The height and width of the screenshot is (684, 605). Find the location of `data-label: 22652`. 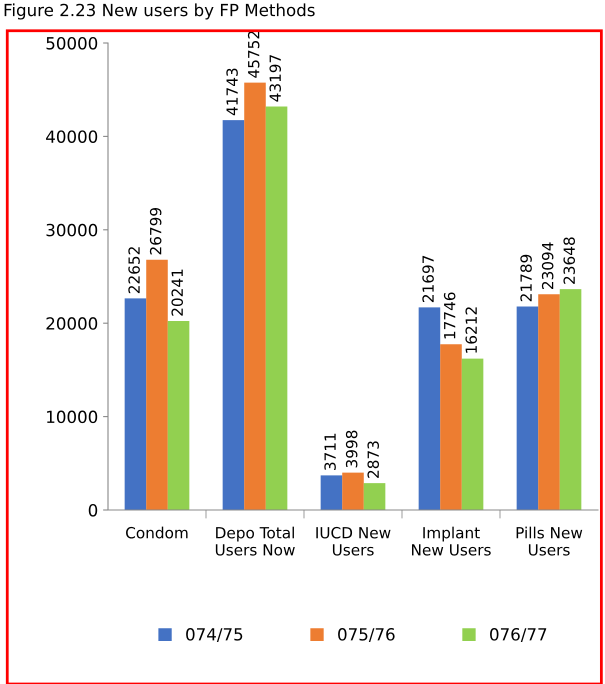

data-label: 22652 is located at coordinates (134, 270).